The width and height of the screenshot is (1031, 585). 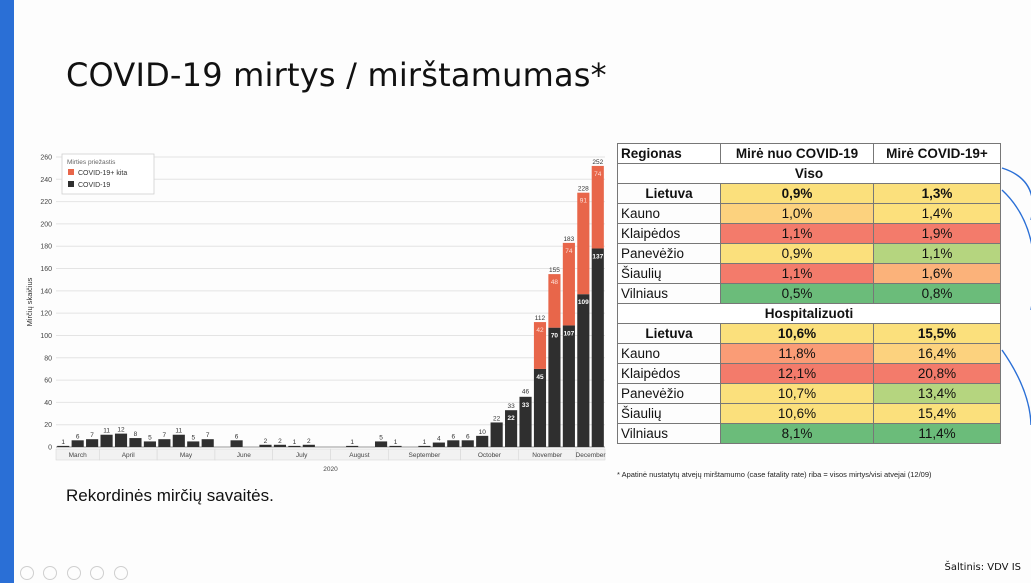 What do you see at coordinates (937, 253) in the screenshot?
I see `died-covid-plus-cell: 1,1%` at bounding box center [937, 253].